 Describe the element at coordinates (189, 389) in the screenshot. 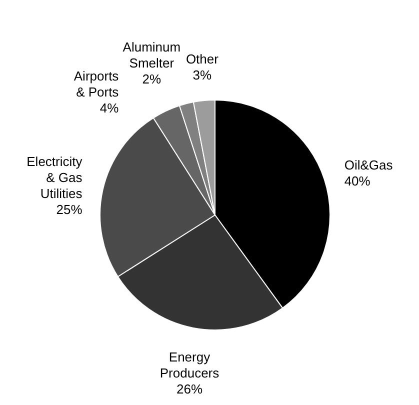

I see `data-label: 26%` at that location.